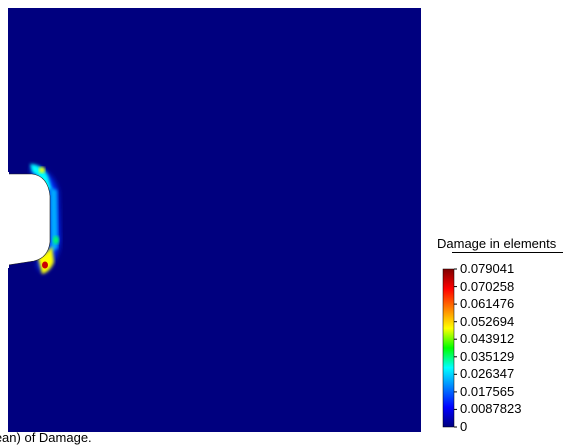 This screenshot has height=445, width=571. I want to click on plot-caption: Mean) of Damage., so click(46, 437).